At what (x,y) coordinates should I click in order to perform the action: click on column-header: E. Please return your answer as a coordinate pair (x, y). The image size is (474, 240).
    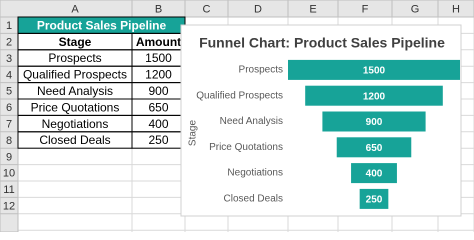
    Looking at the image, I should click on (312, 9).